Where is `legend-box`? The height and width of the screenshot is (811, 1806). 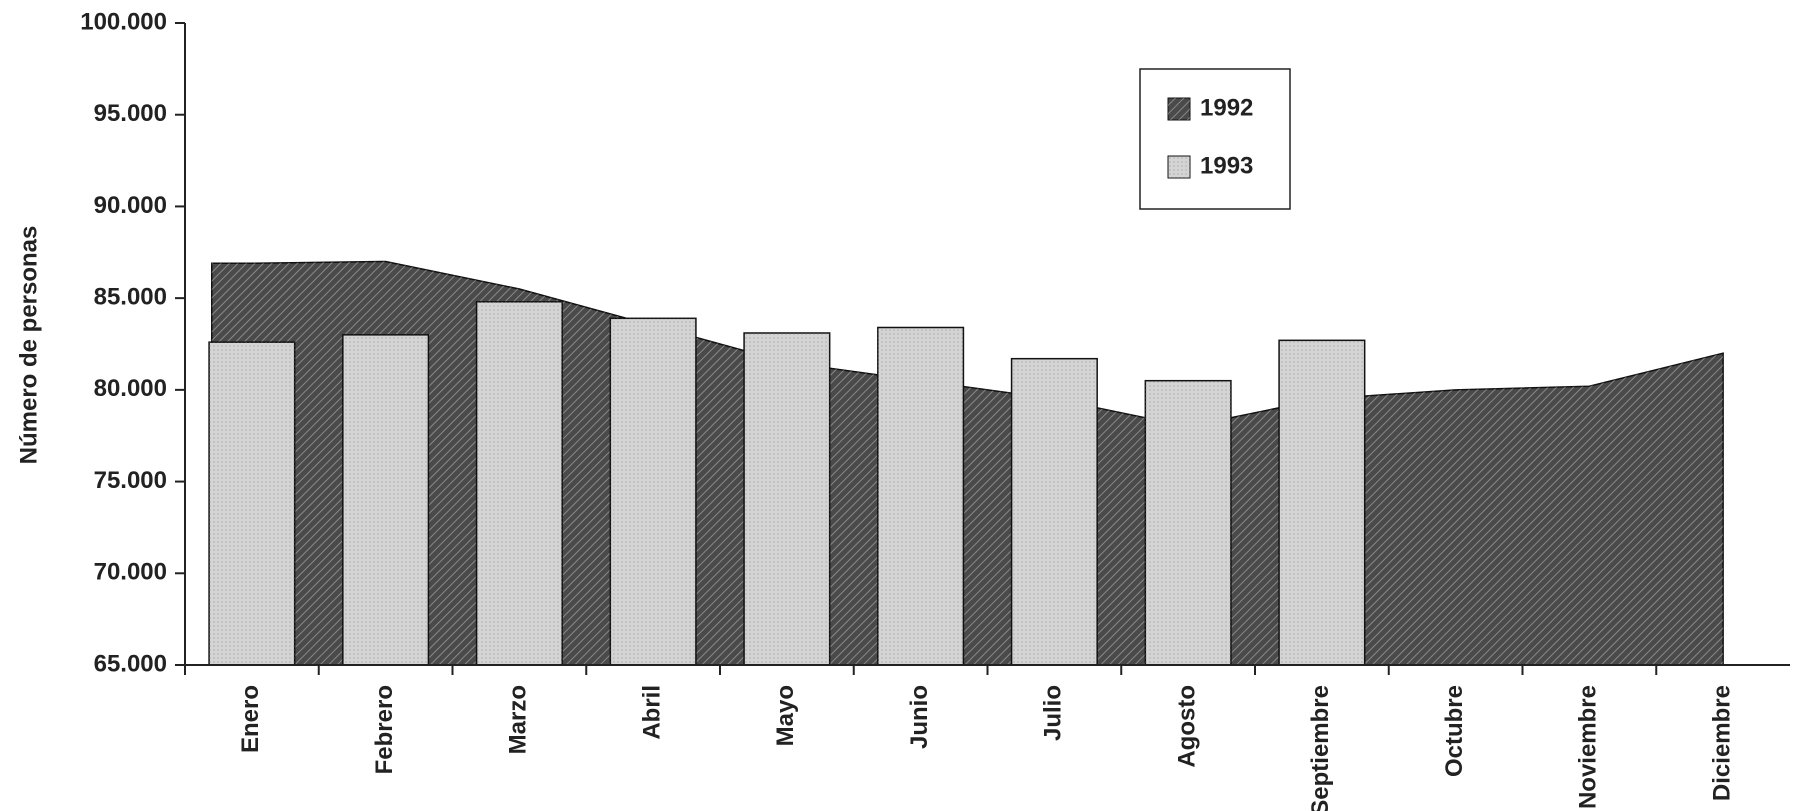
legend-box is located at coordinates (1215, 139).